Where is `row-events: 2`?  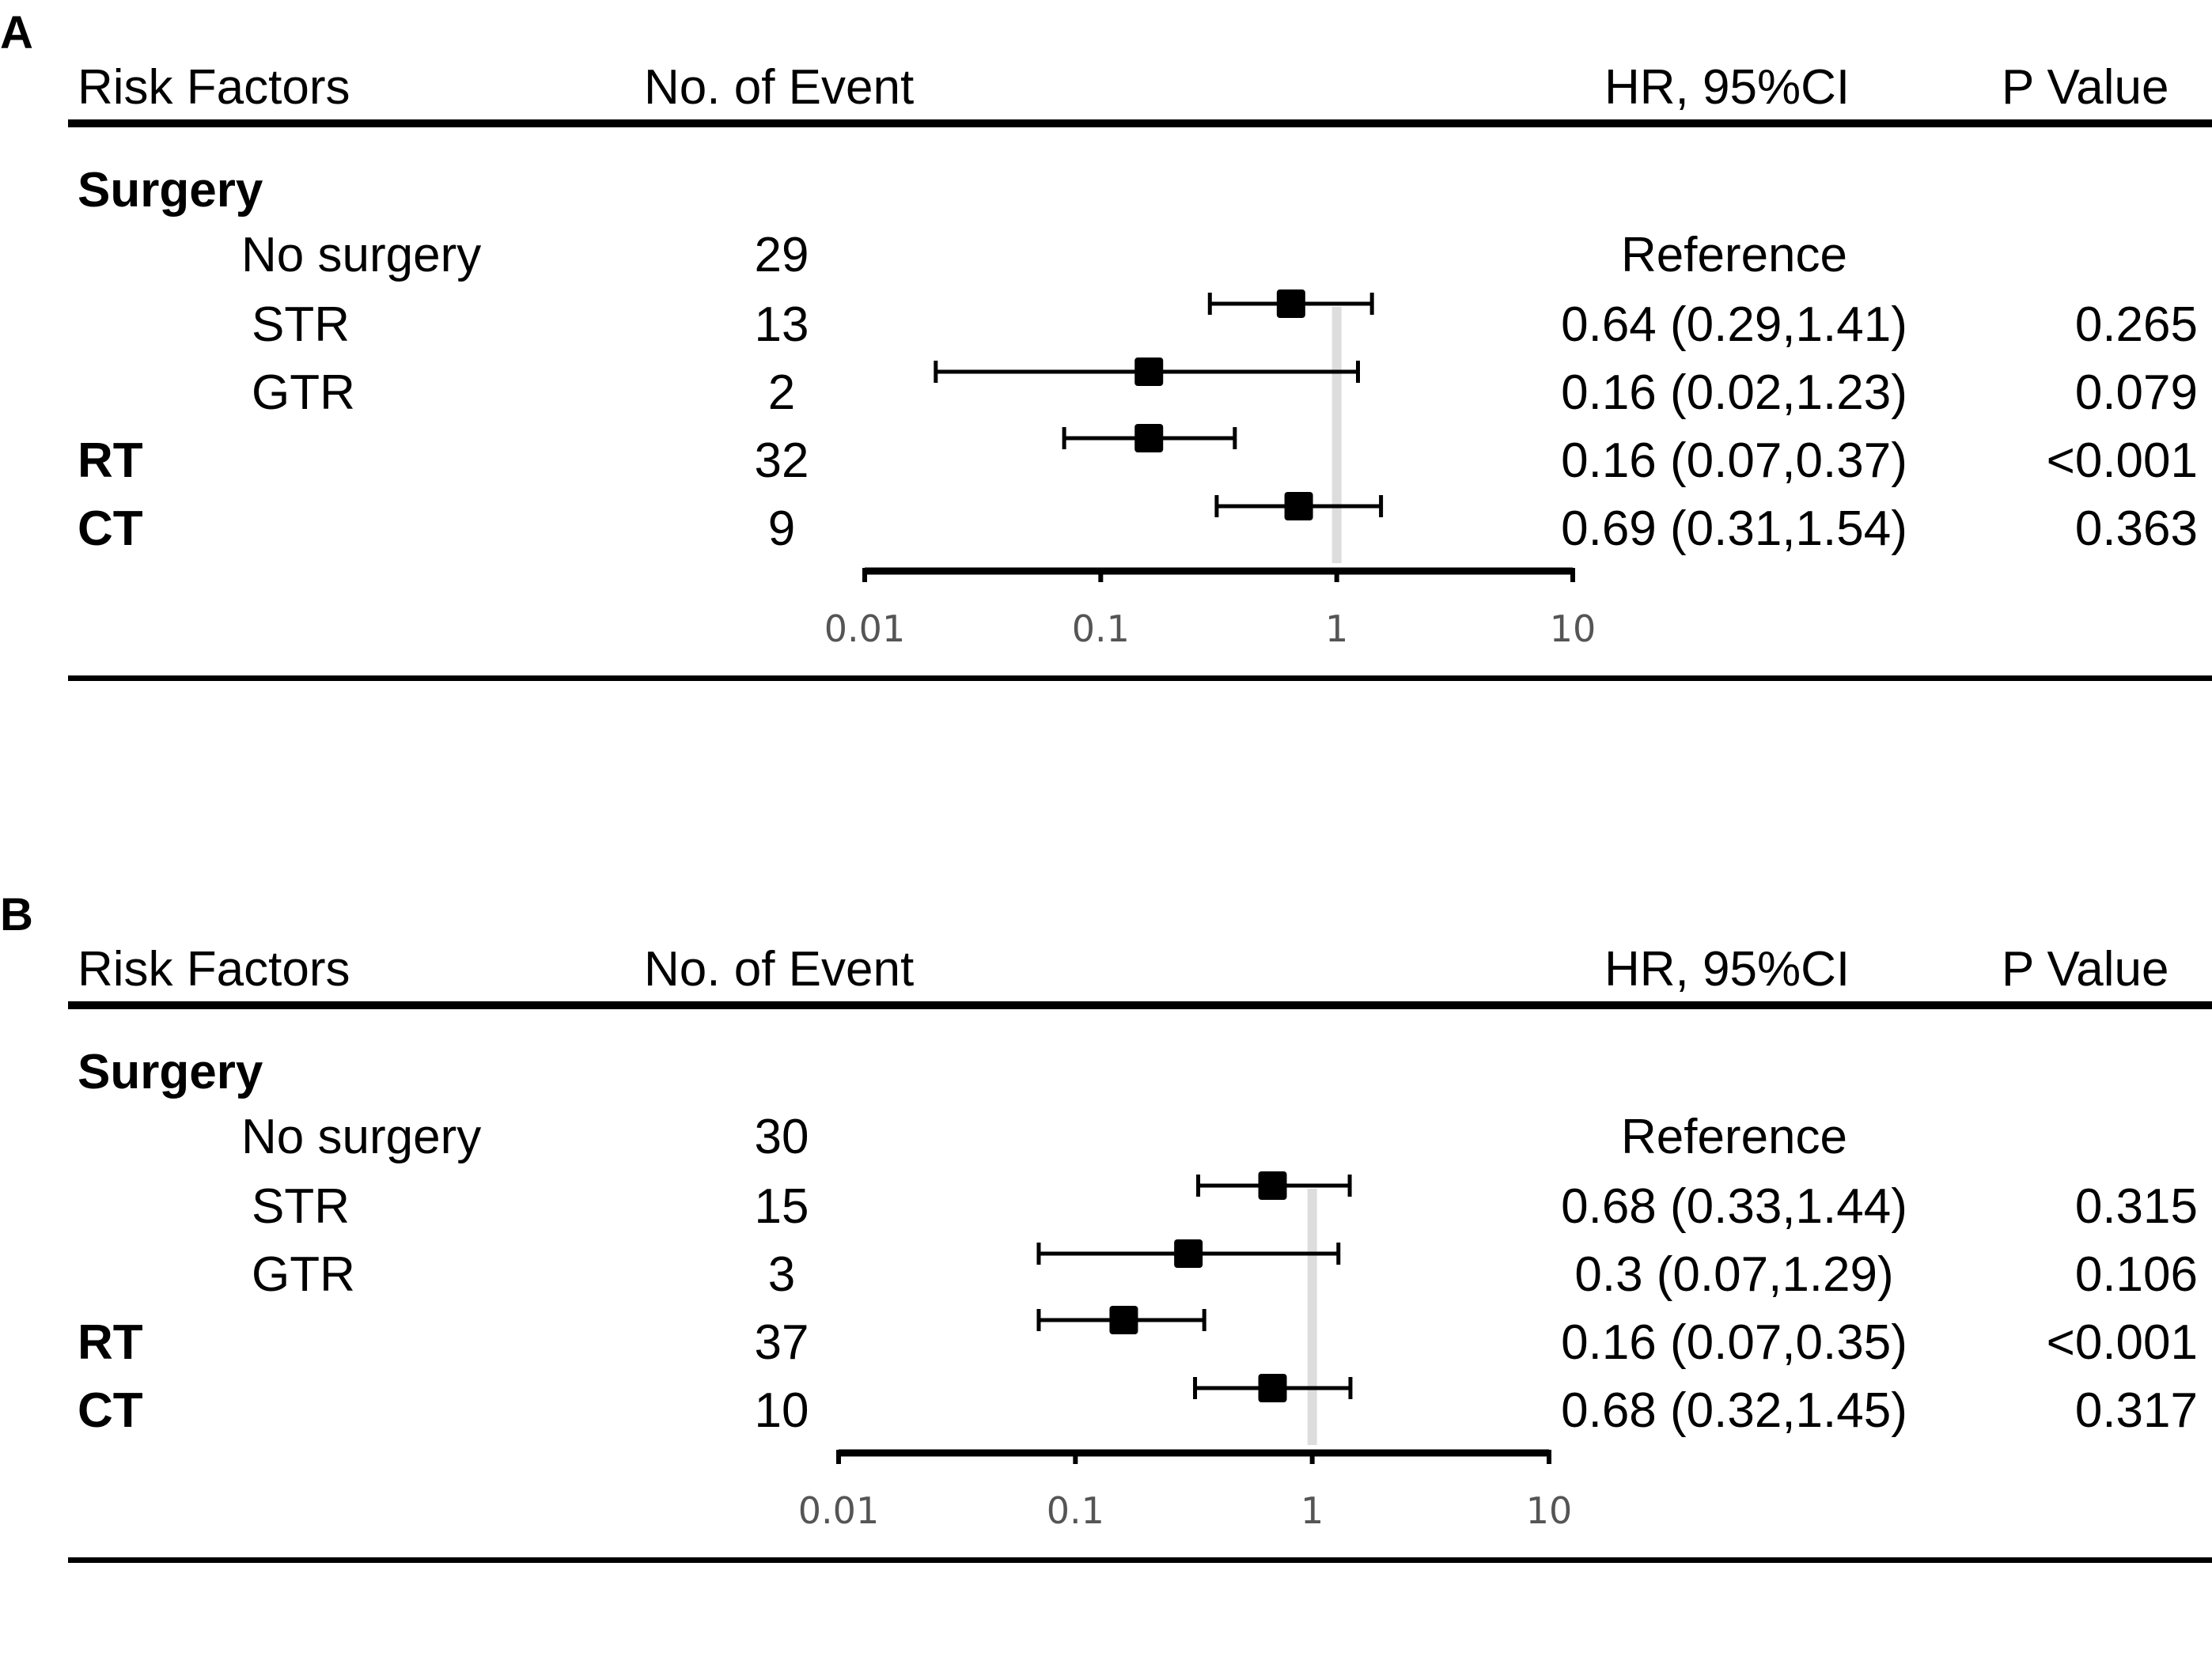
row-events: 2 is located at coordinates (782, 392).